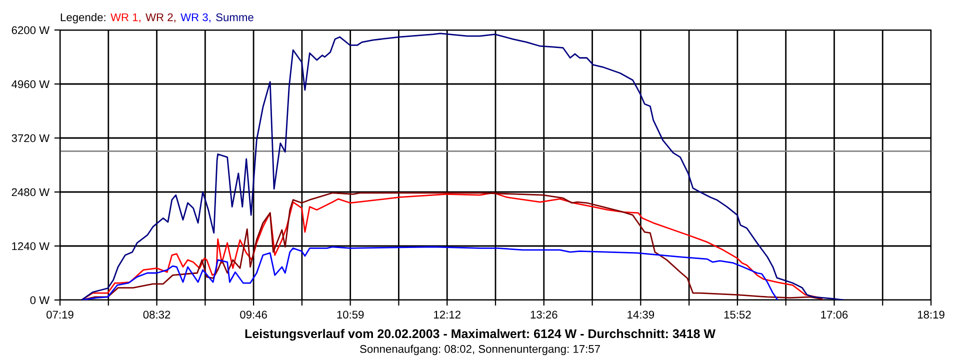 This screenshot has width=960, height=360. I want to click on text: Summe, so click(235, 17).